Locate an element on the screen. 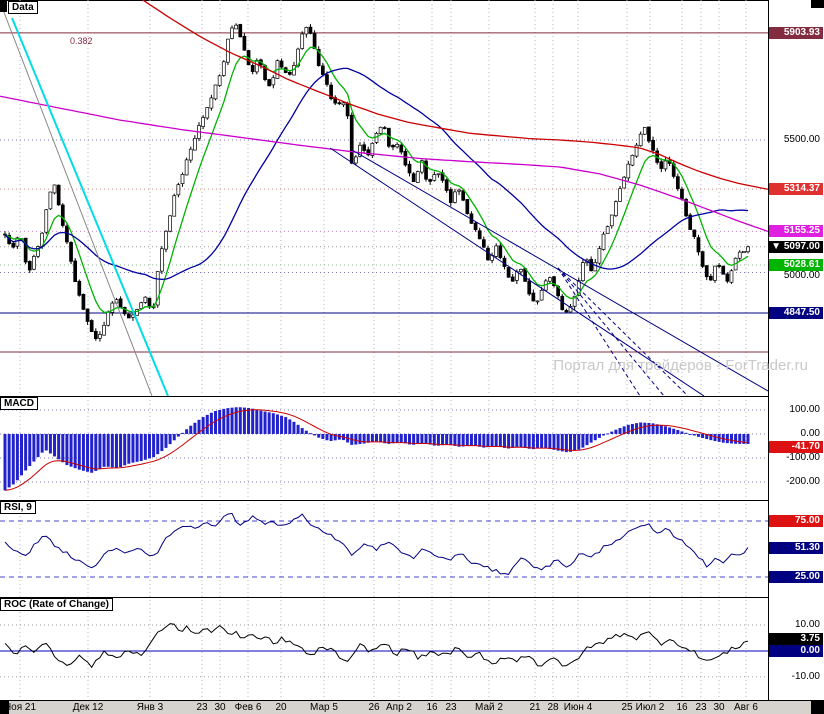 The image size is (824, 714). roc-zero-badge: 0.00 is located at coordinates (796, 651).